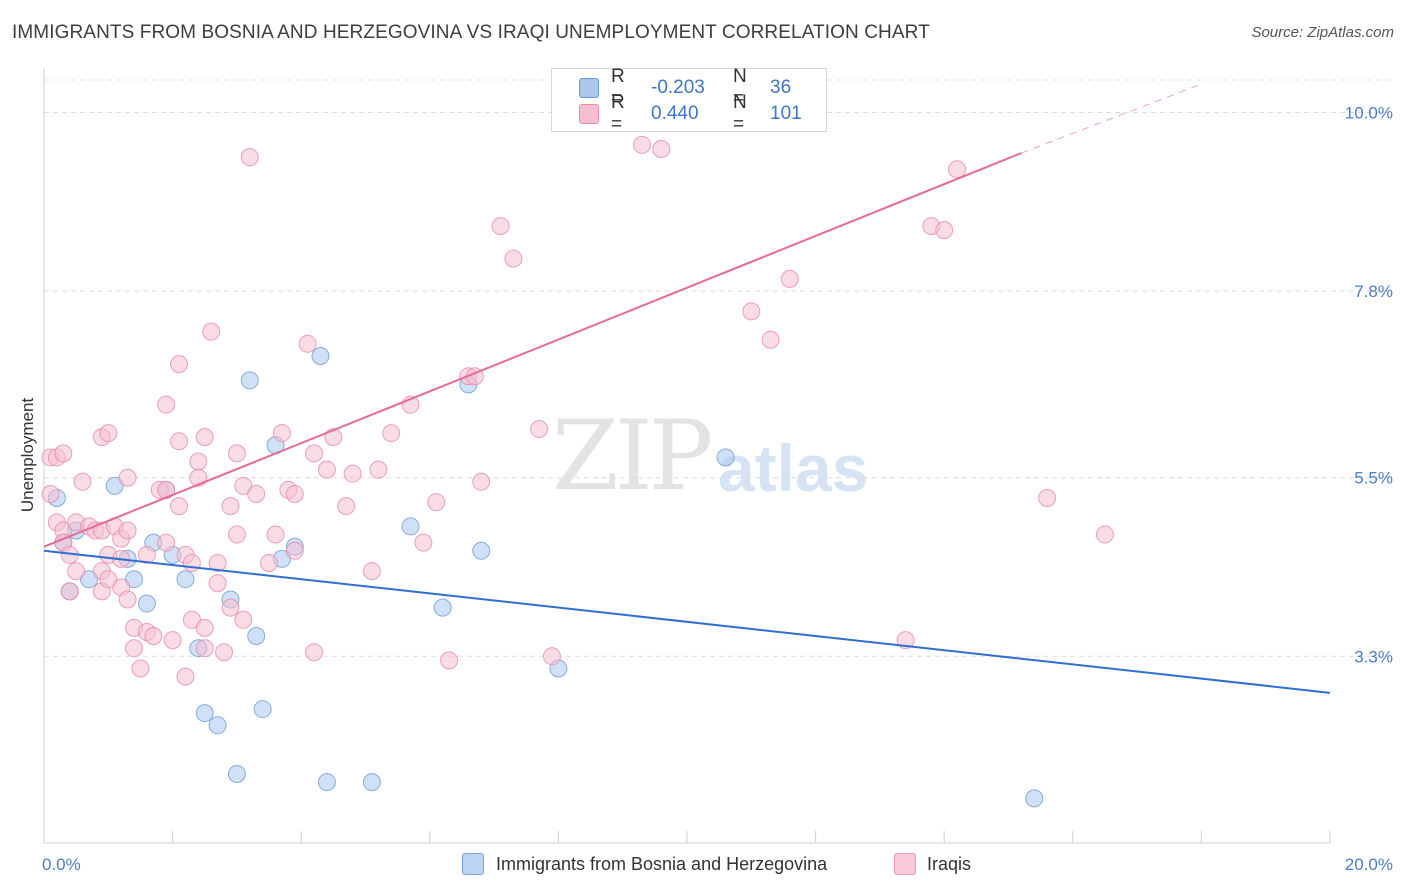 The width and height of the screenshot is (1406, 892). Describe the element at coordinates (1111, 118) in the screenshot. I see `trend-line-iraqis-extension` at that location.